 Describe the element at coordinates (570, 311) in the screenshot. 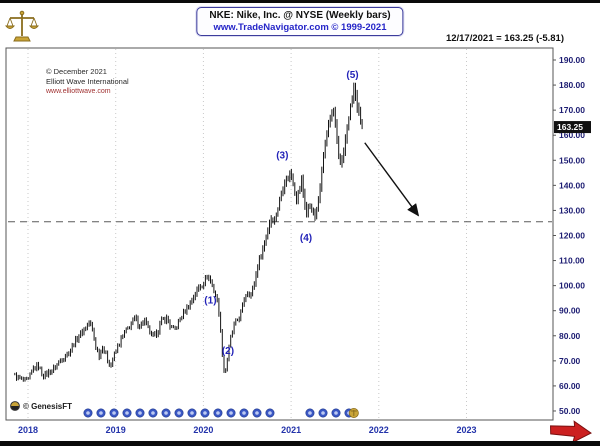

I see `y-tick-label: 90.00` at that location.